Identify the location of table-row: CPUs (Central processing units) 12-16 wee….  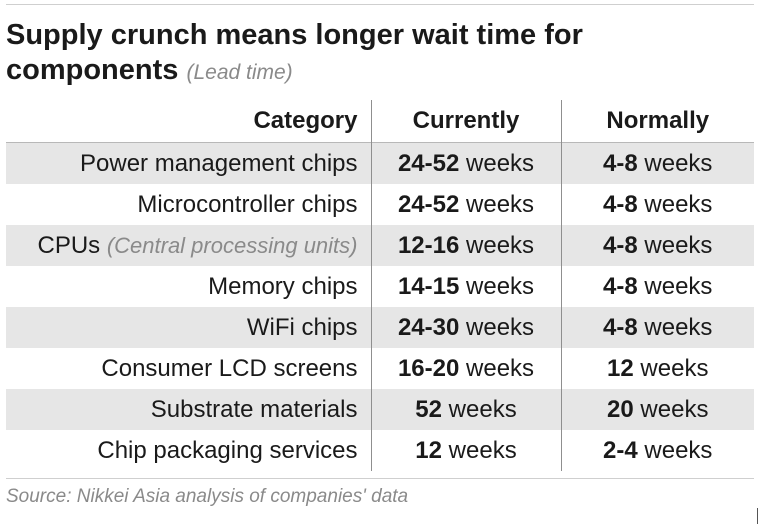
(380, 245).